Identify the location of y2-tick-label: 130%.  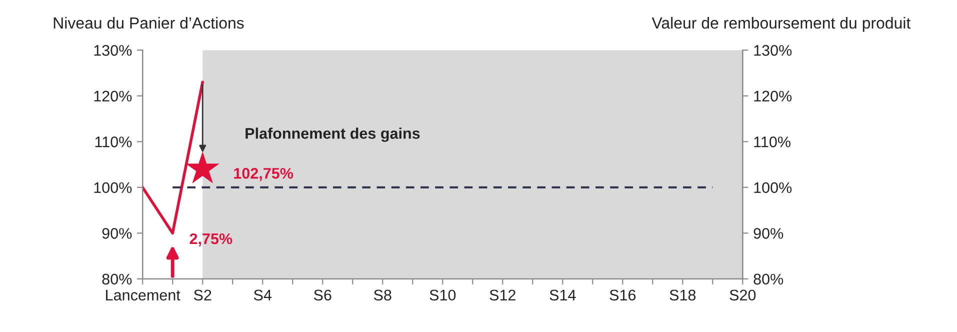
(773, 50).